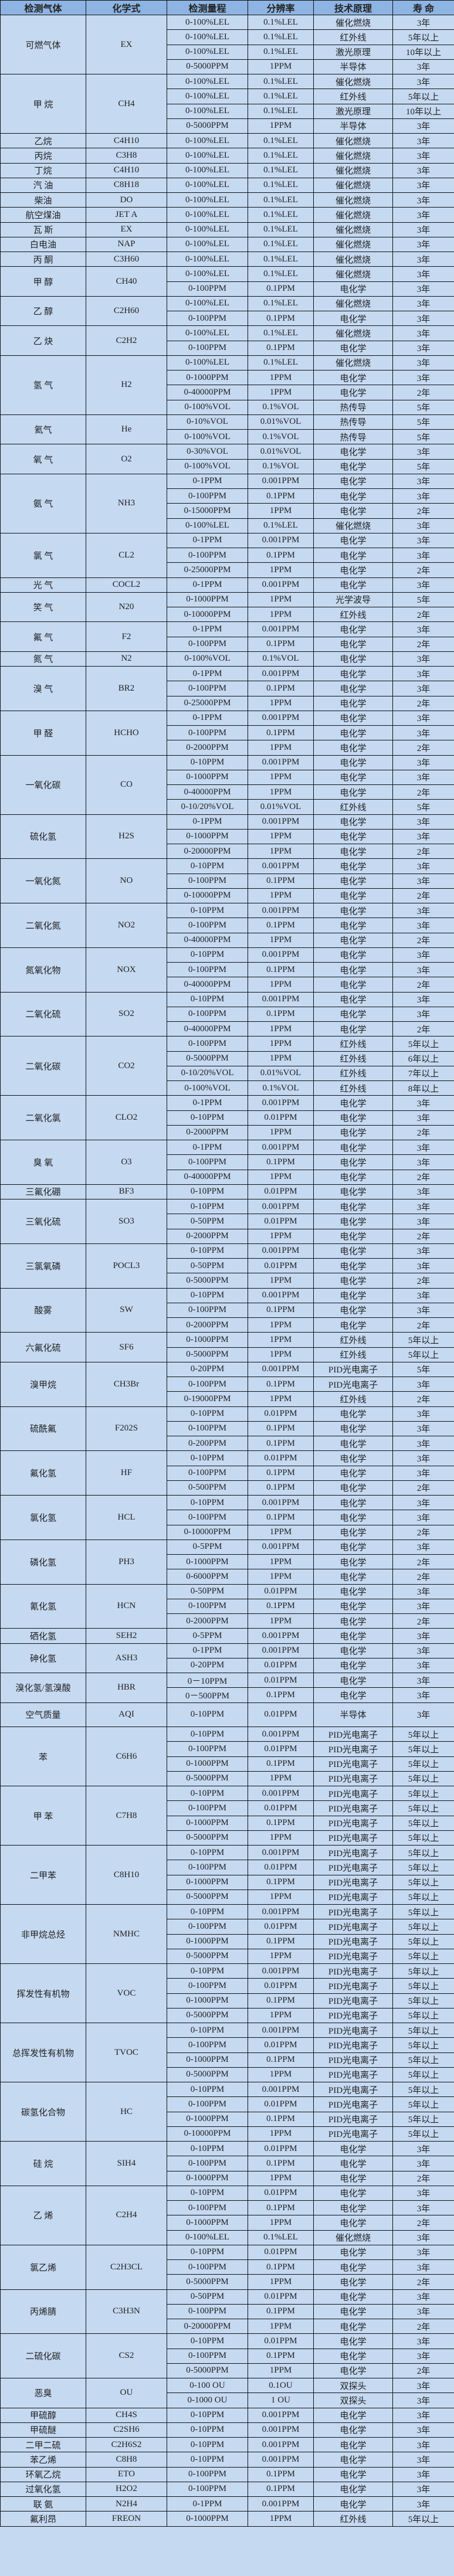  Describe the element at coordinates (227, 1058) in the screenshot. I see `table-row: 0-5000PPM 1PPM 红外线 6年以上` at that location.